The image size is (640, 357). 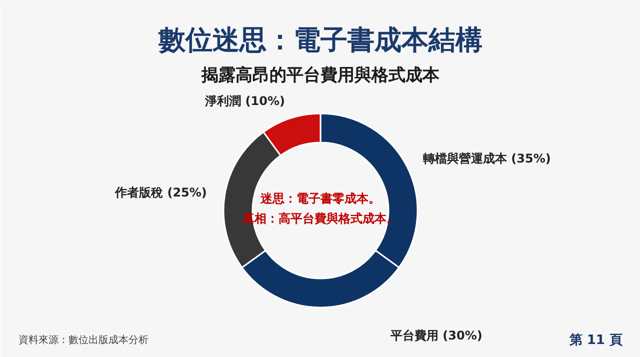 What do you see at coordinates (320, 199) in the screenshot?
I see `text: 迷思：電子書零成本。` at bounding box center [320, 199].